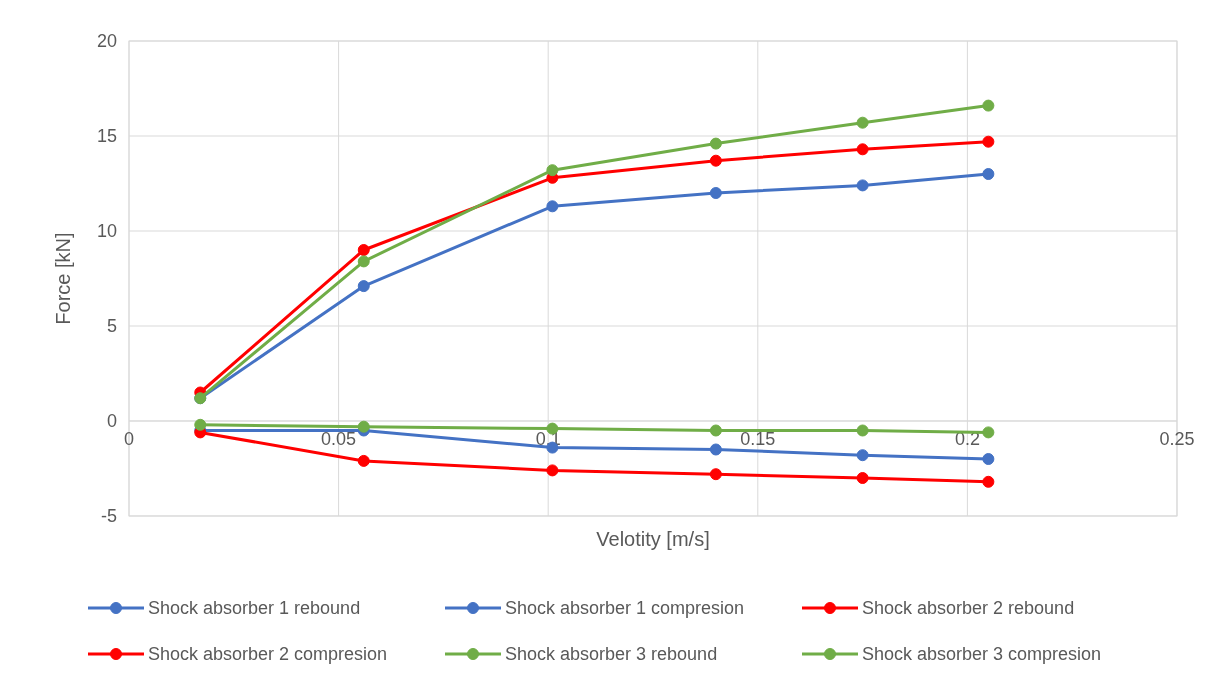 Image resolution: width=1225 pixels, height=679 pixels. What do you see at coordinates (108, 516) in the screenshot?
I see `y-tick-label: -5` at bounding box center [108, 516].